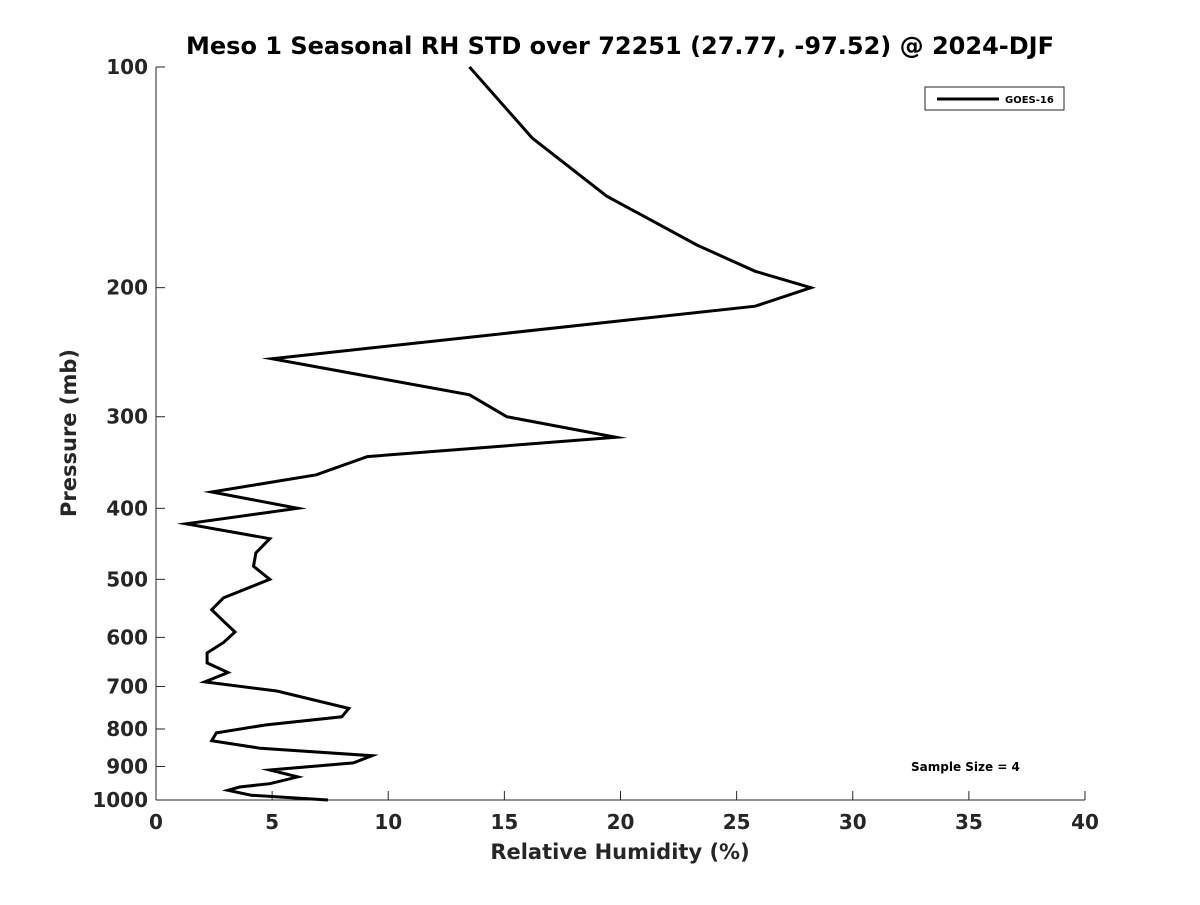 The height and width of the screenshot is (905, 1200). I want to click on x-tick-label: 35, so click(969, 822).